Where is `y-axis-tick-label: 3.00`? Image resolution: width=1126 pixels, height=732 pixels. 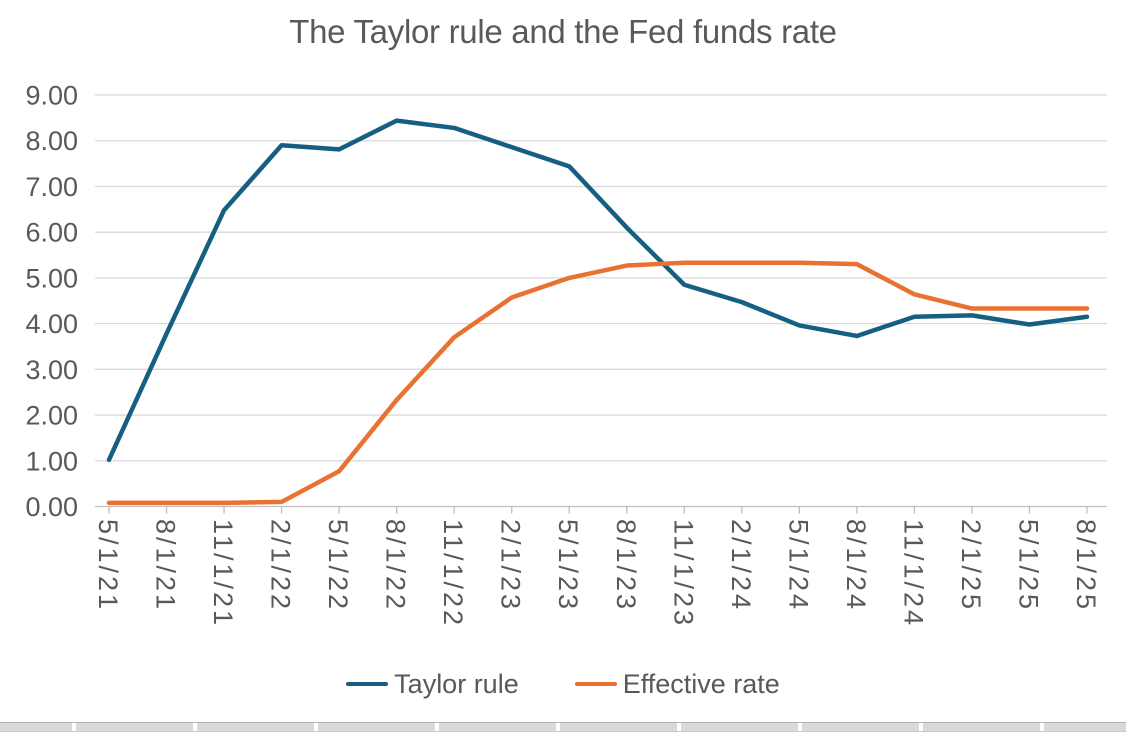 y-axis-tick-label: 3.00 is located at coordinates (51, 370).